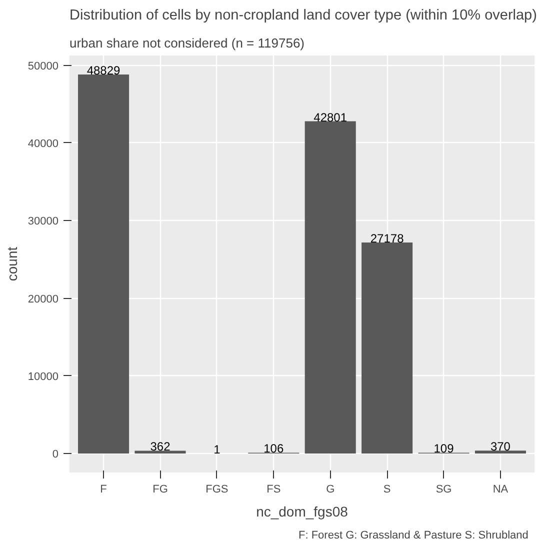 The image size is (548, 550). Describe the element at coordinates (160, 447) in the screenshot. I see `data-label: 362` at that location.